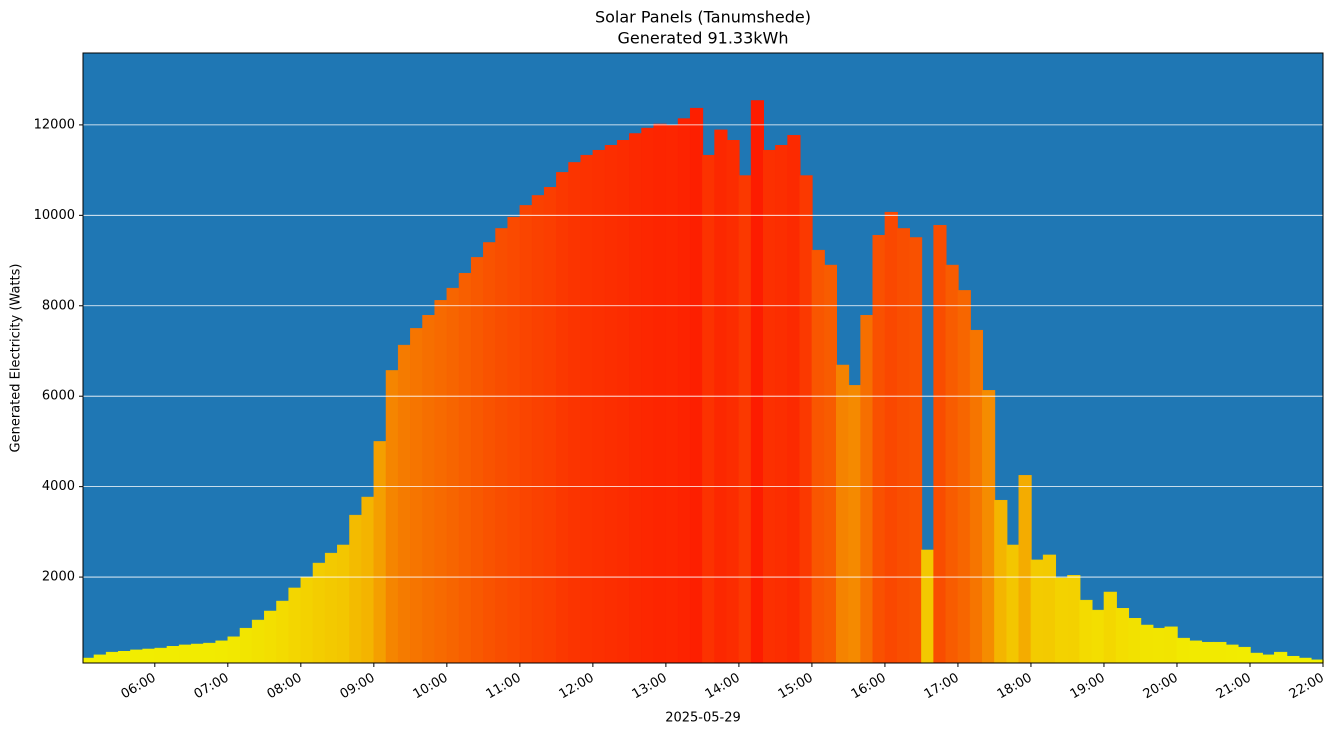 The image size is (1333, 740). I want to click on x-tick-label: 09:00, so click(358, 687).